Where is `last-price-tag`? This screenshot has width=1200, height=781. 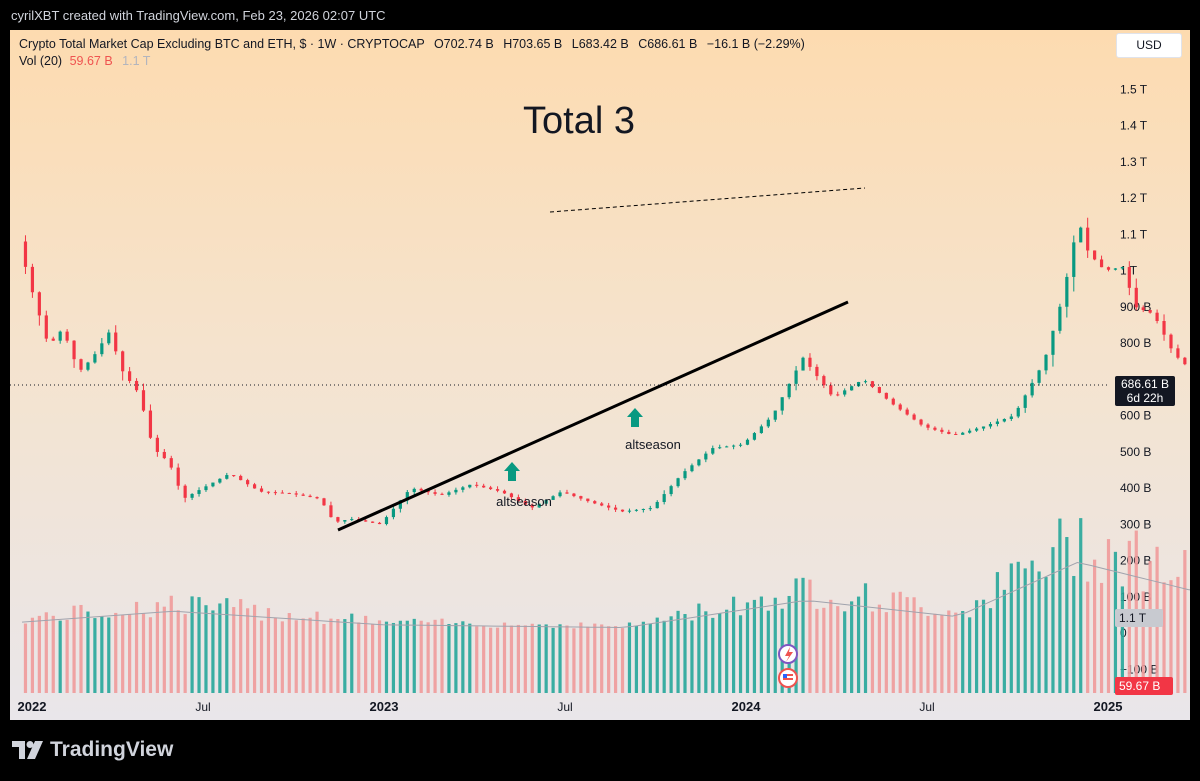
last-price-tag is located at coordinates (1145, 391).